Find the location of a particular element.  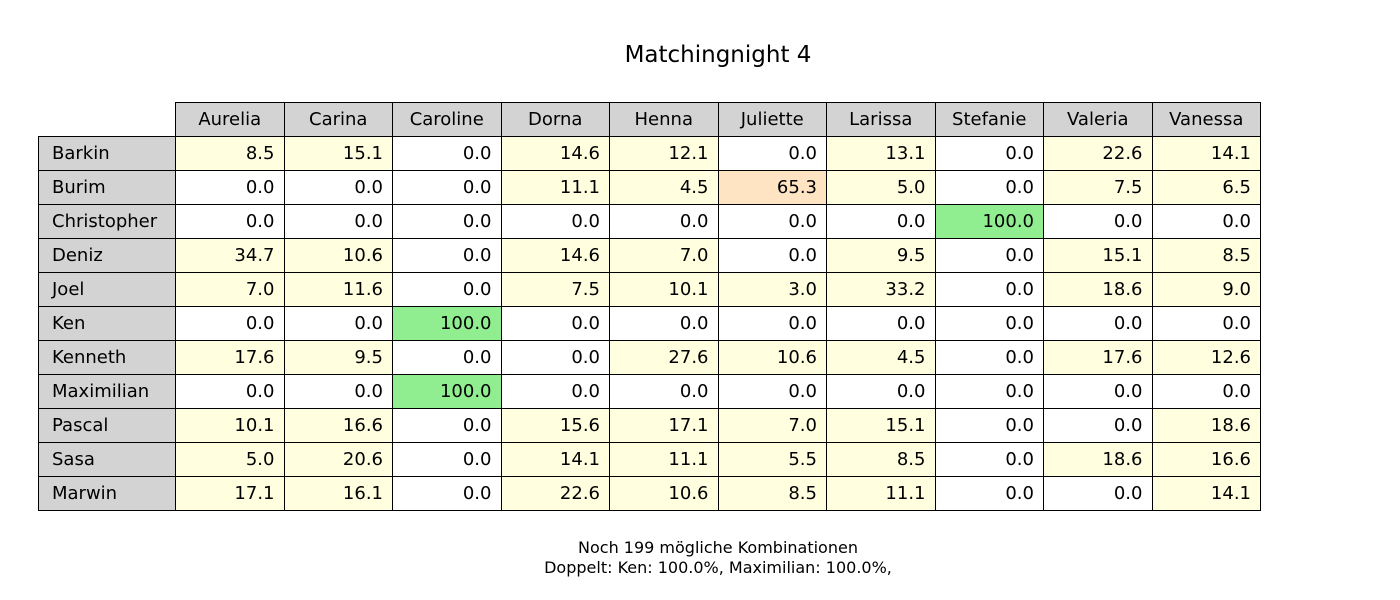

row-header: Maximilian is located at coordinates (107, 391).